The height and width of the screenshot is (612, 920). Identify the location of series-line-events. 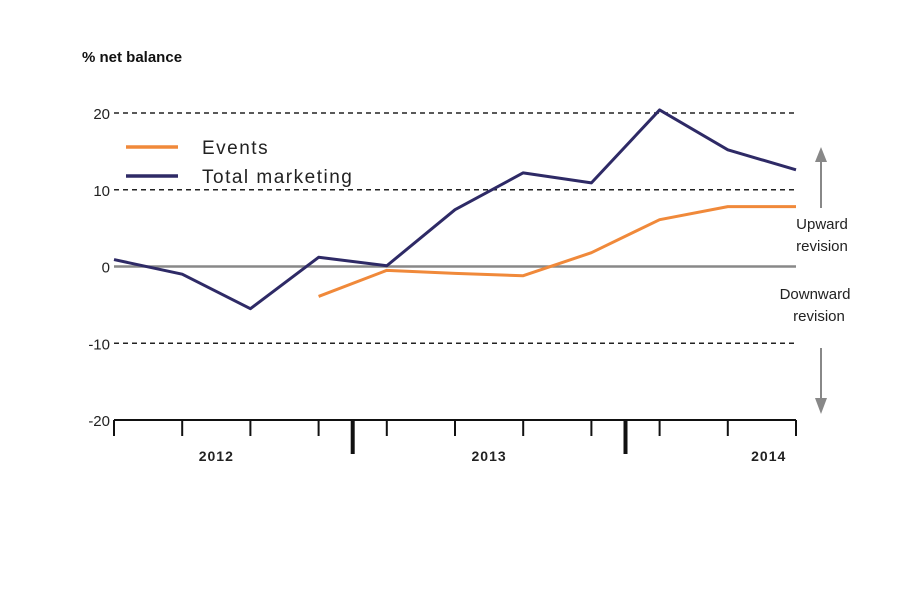
(557, 251).